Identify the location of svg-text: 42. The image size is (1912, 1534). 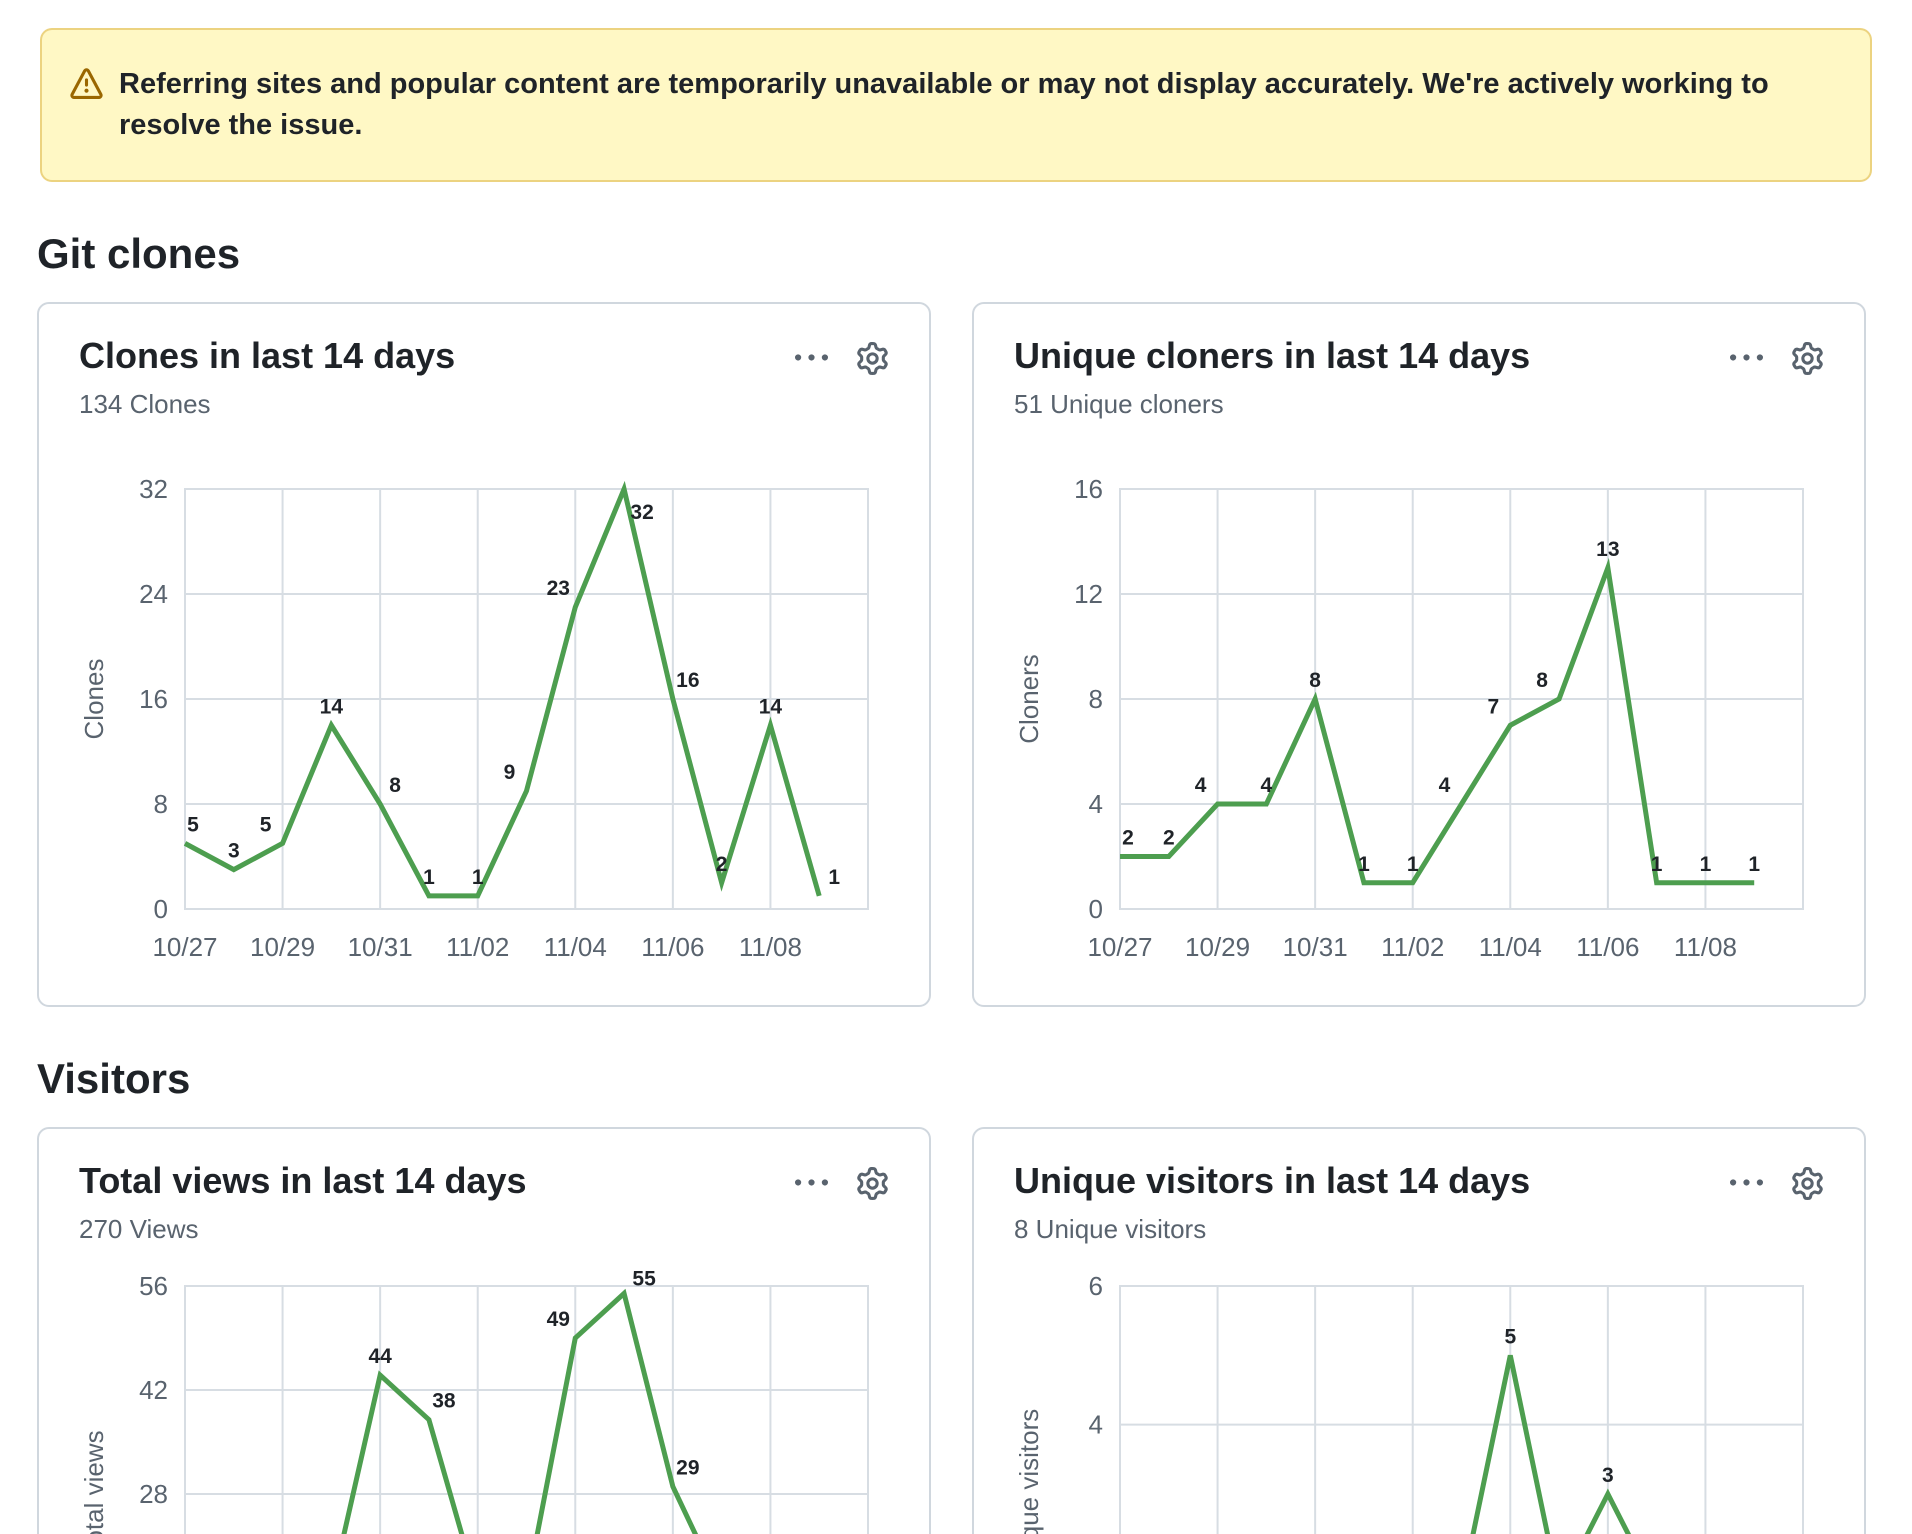
(153, 1390).